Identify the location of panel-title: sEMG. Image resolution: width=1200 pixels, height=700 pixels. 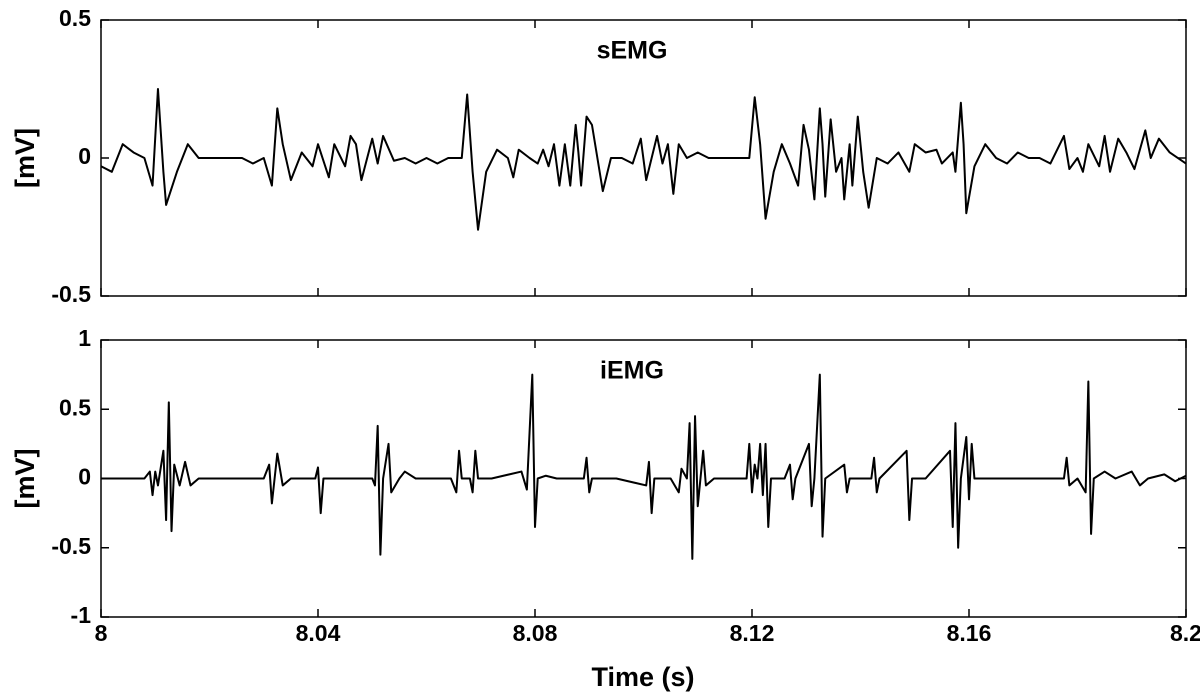
(632, 51).